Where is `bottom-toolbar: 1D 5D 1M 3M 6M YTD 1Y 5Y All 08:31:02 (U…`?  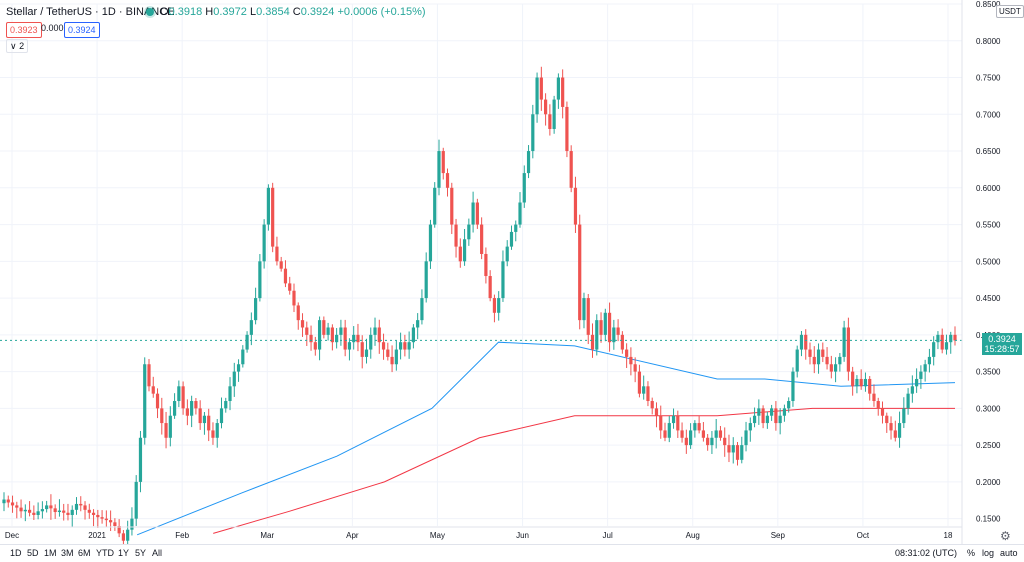
bottom-toolbar: 1D 5D 1M 3M 6M YTD 1Y 5Y All 08:31:02 (U… is located at coordinates (512, 553).